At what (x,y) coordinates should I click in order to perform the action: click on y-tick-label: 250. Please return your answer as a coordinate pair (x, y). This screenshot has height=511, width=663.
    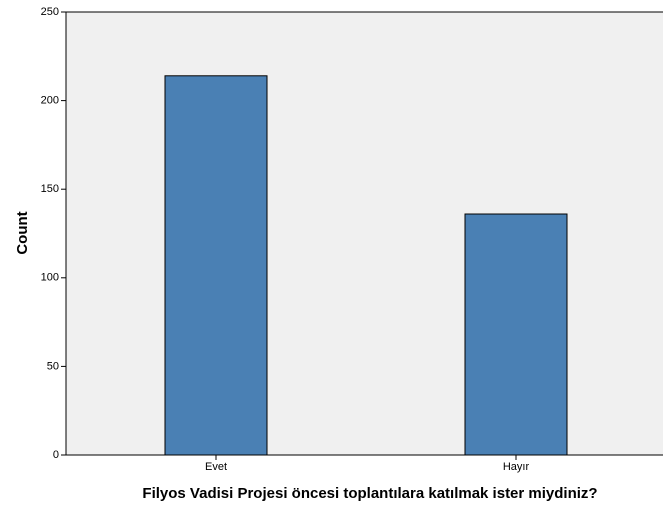
    Looking at the image, I should click on (50, 12).